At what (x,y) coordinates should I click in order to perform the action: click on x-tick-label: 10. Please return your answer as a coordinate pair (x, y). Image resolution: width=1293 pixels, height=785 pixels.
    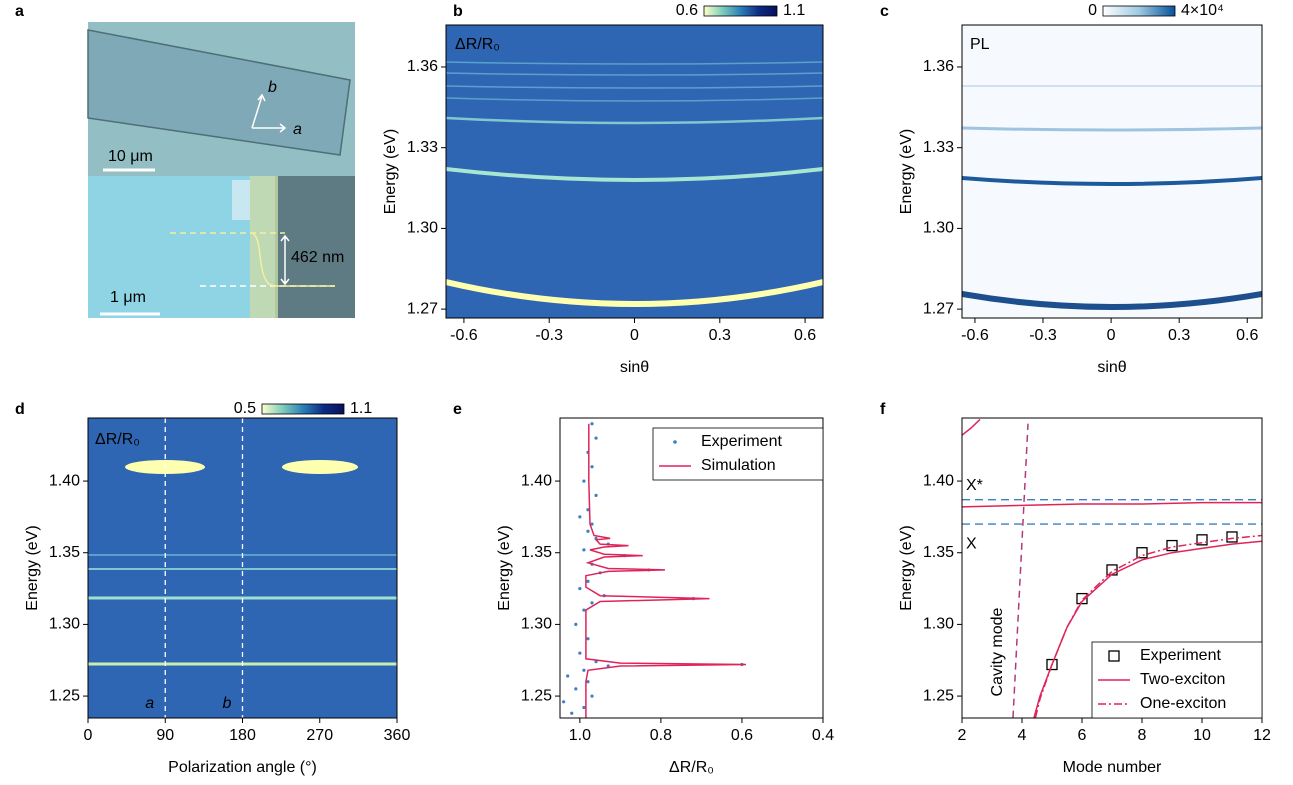
    Looking at the image, I should click on (1202, 735).